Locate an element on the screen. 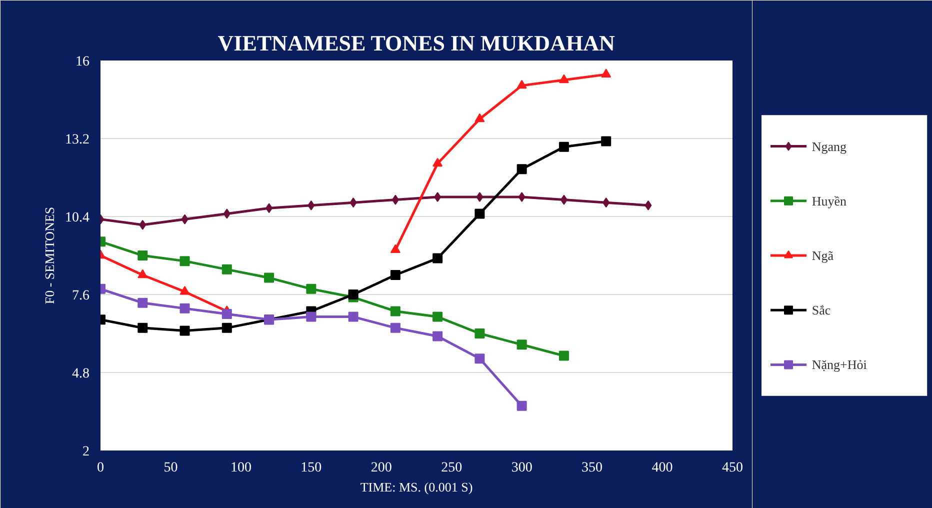 The image size is (932, 508). y-tick-label: 13.2 is located at coordinates (77, 140).